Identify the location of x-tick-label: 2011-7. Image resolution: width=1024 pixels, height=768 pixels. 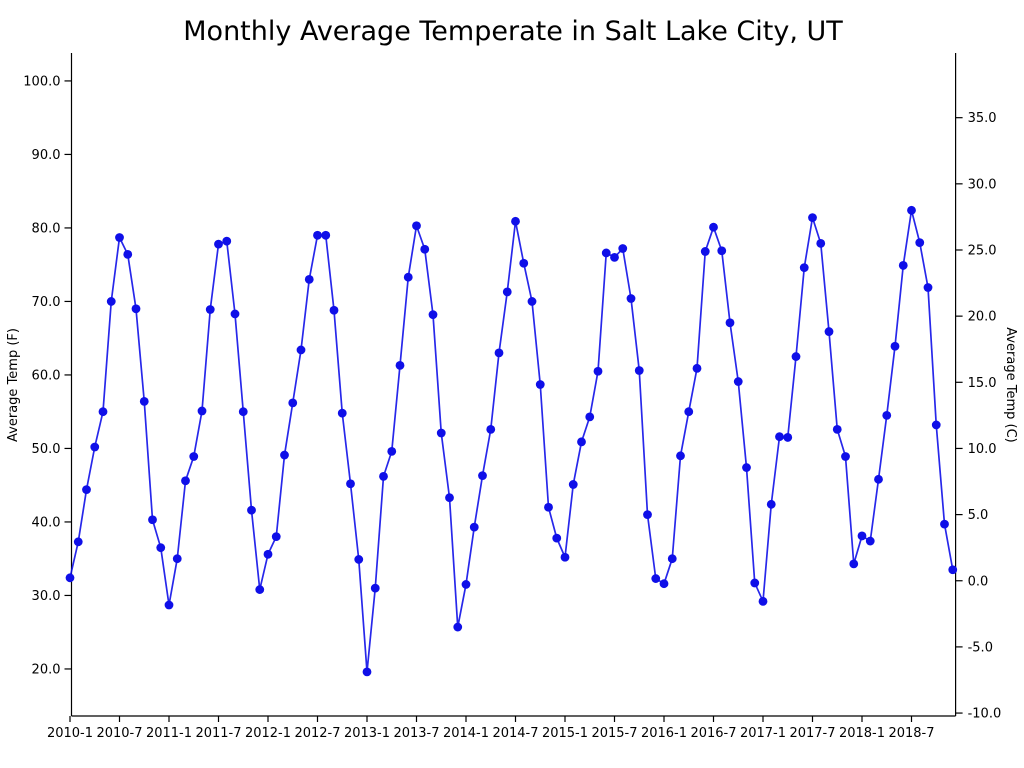
(218, 733).